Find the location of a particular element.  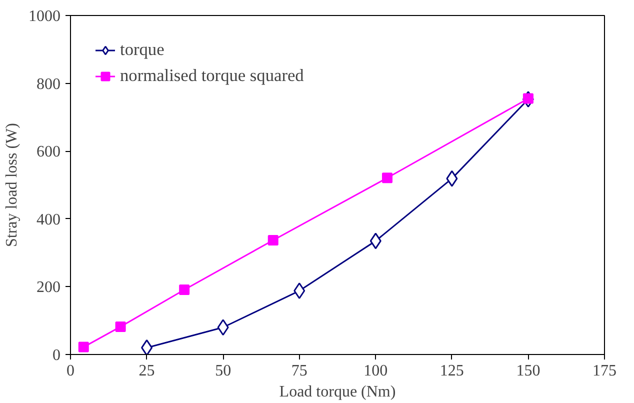

y-tick-label: 200 is located at coordinates (48, 287).